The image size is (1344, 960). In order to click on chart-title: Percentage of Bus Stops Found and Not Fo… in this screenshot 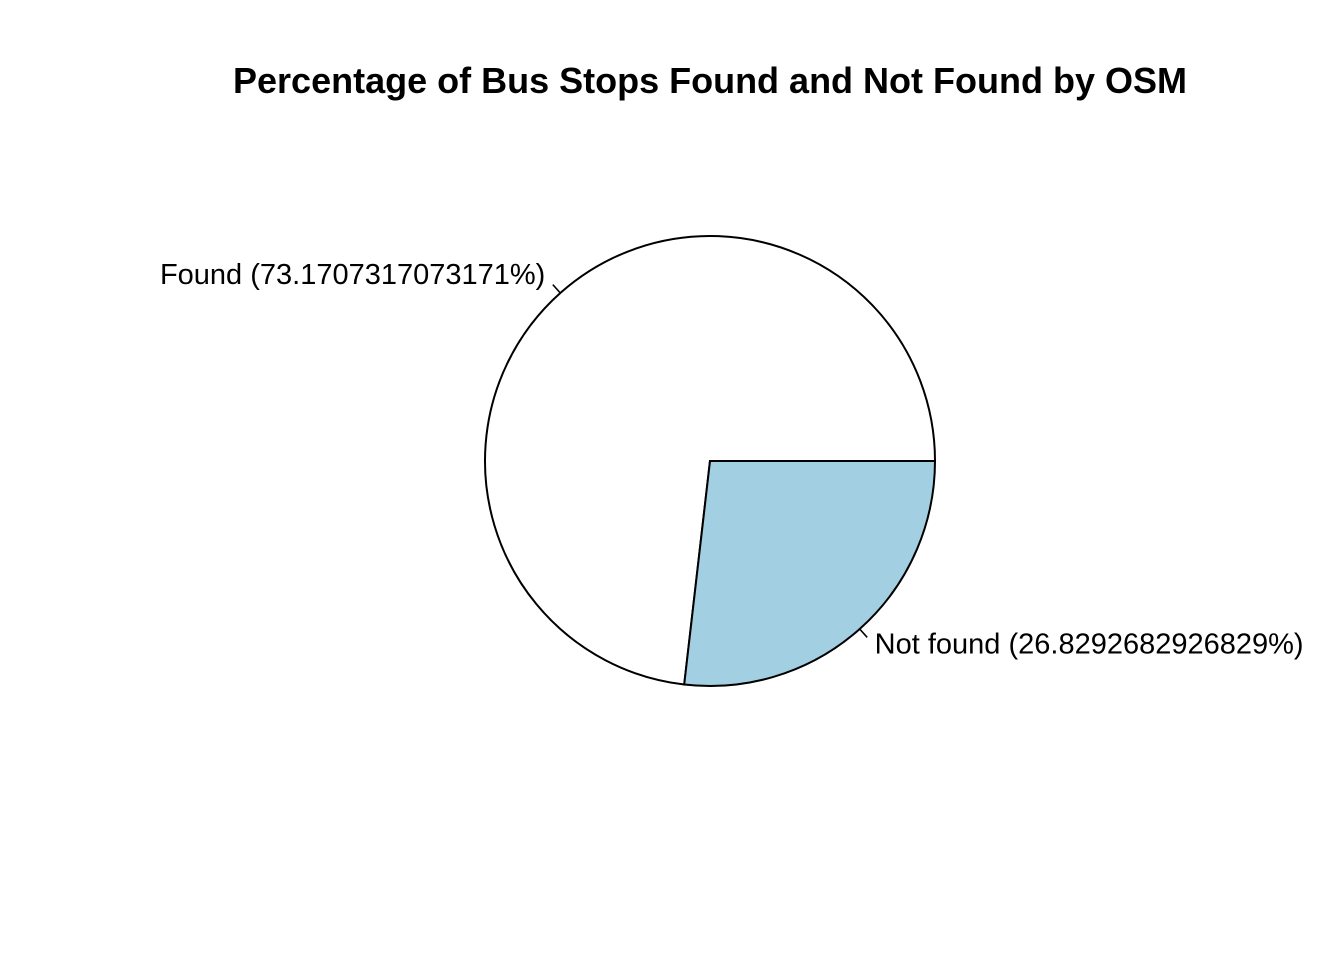, I will do `click(710, 80)`.